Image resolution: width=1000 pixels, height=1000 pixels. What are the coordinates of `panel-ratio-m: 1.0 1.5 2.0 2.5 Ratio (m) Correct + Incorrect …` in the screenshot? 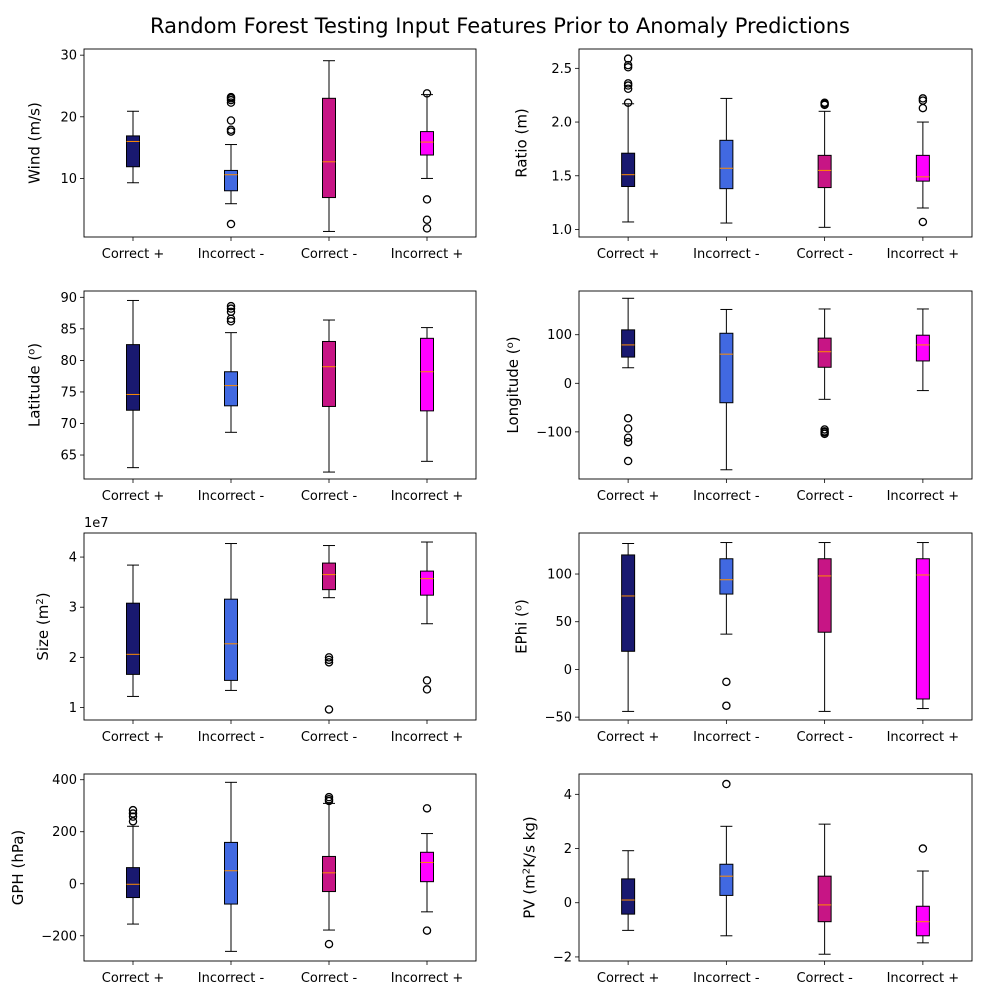 It's located at (742, 155).